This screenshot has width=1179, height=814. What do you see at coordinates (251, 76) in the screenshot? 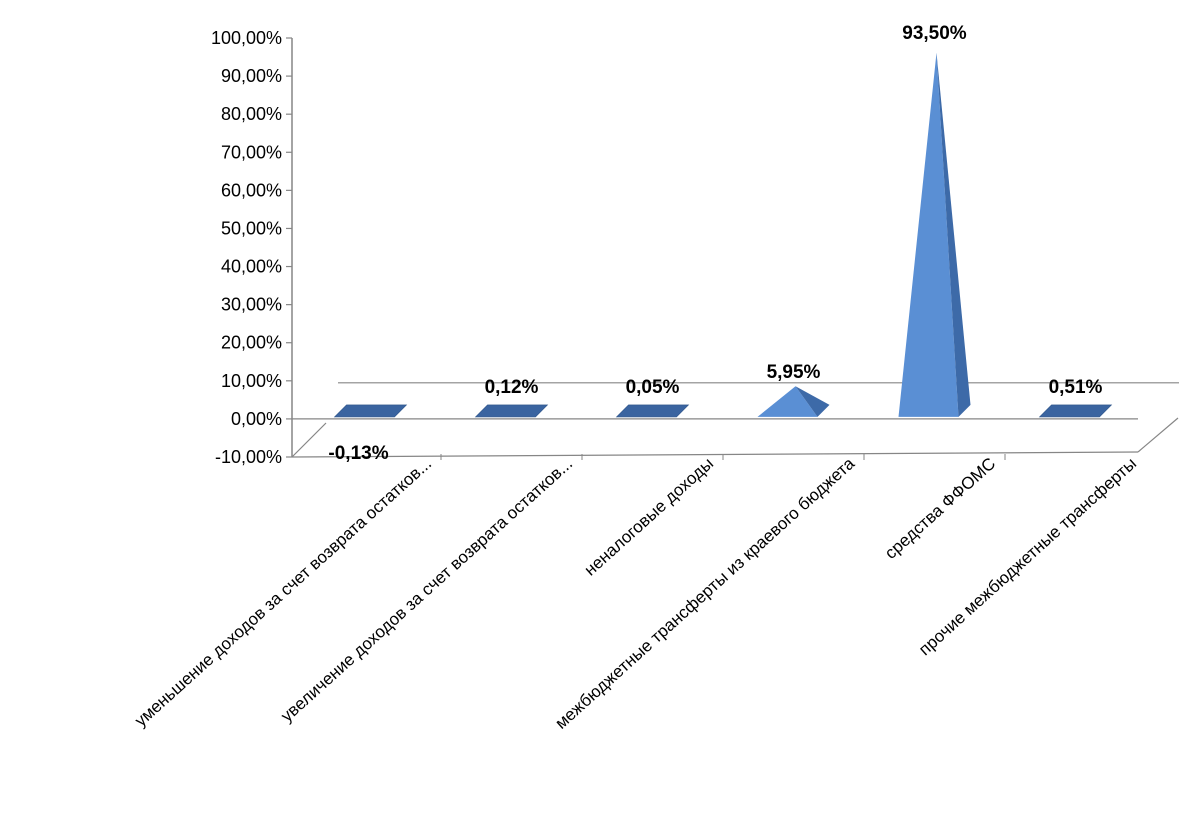
I see `y-tick-label: 90,00%` at bounding box center [251, 76].